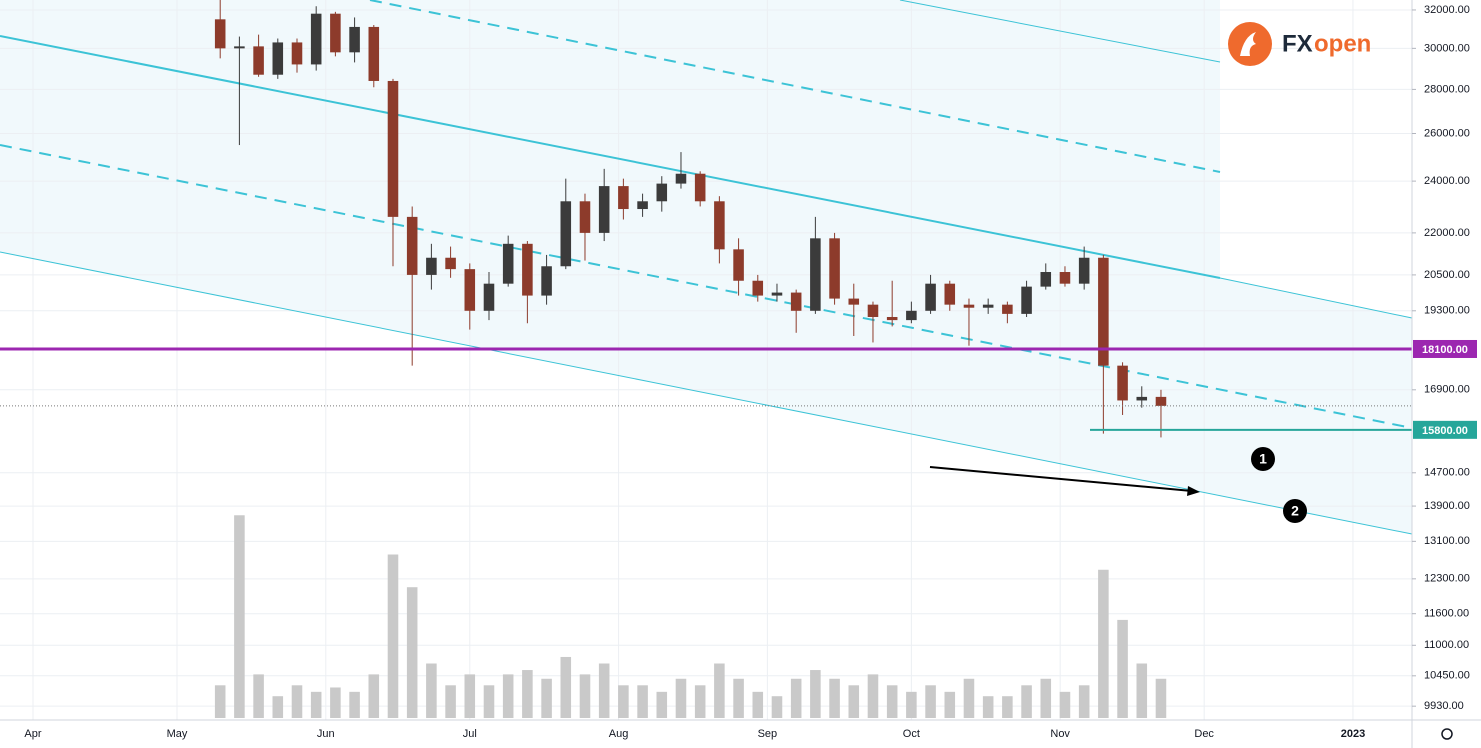  Describe the element at coordinates (1316, 298) in the screenshot. I see `channel-line` at that location.